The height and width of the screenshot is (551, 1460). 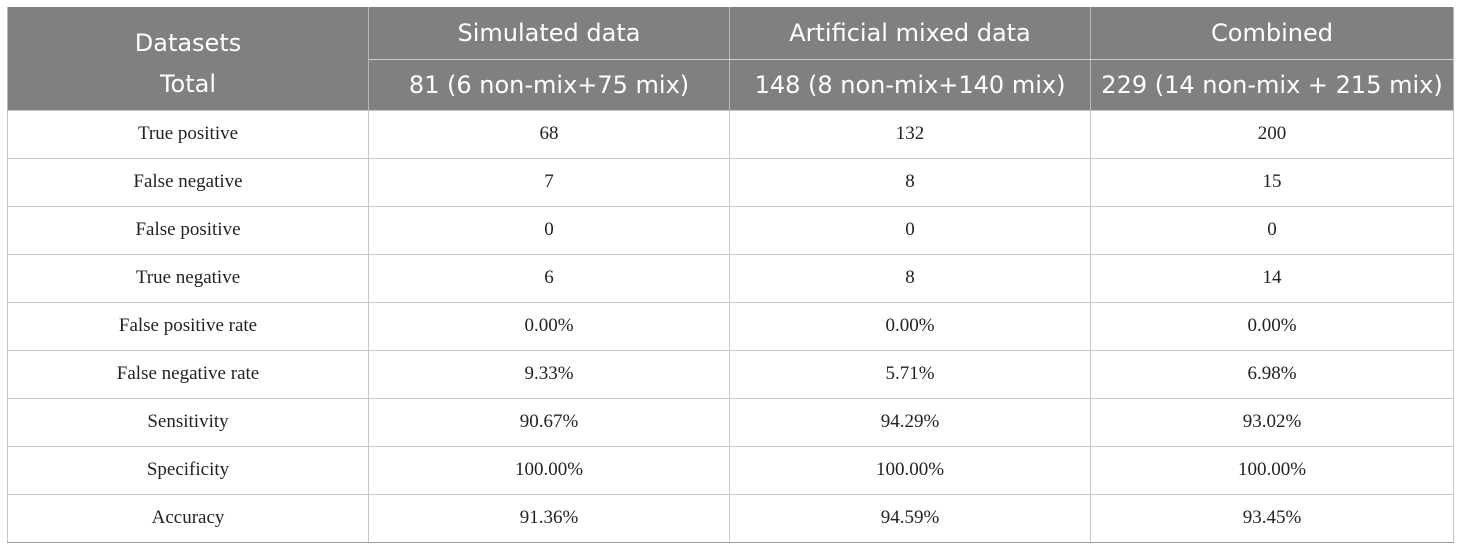 I want to click on row-label: True positive, so click(x=188, y=134).